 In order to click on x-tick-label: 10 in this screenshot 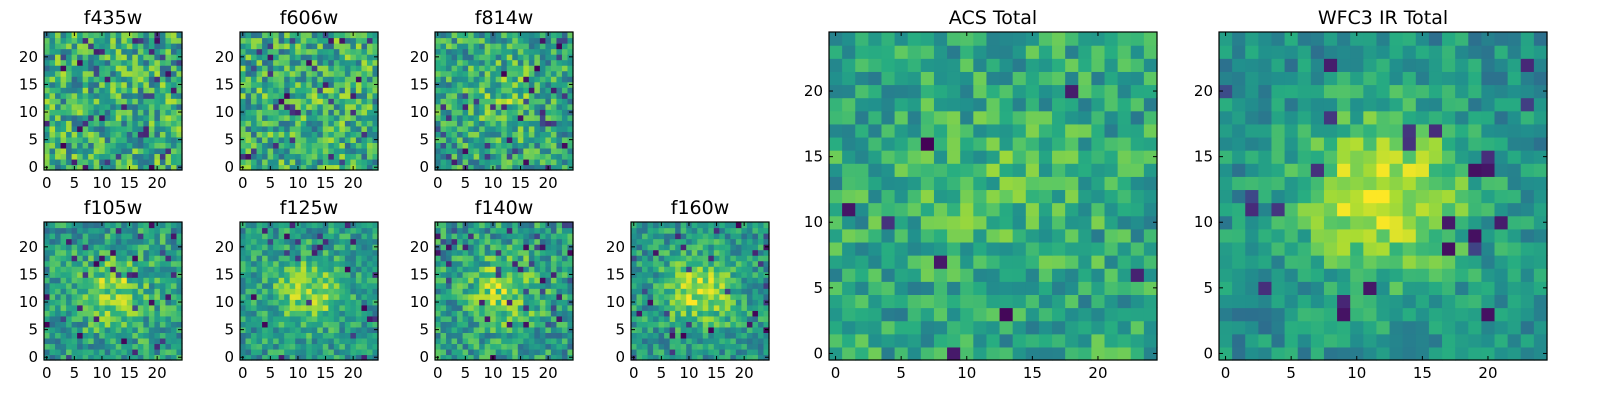, I will do `click(688, 373)`.